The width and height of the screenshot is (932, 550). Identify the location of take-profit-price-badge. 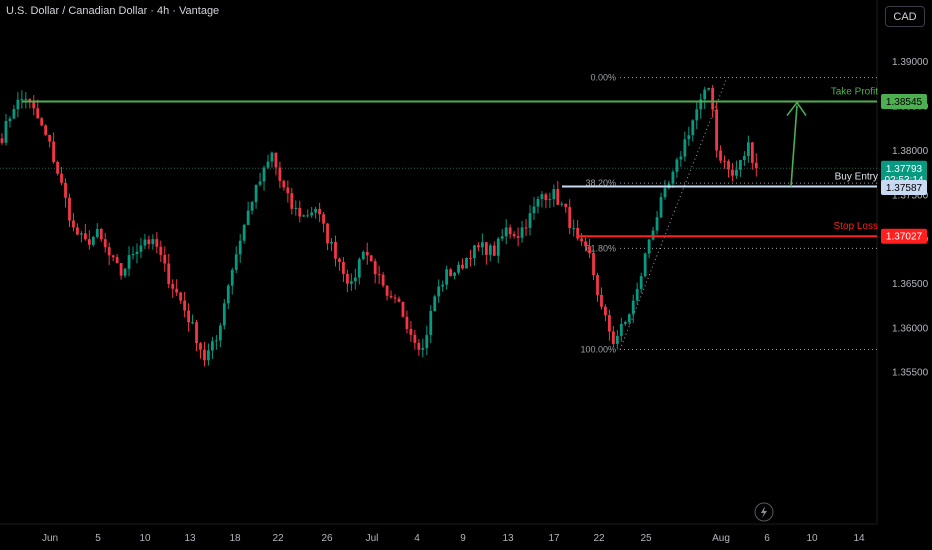
(904, 102).